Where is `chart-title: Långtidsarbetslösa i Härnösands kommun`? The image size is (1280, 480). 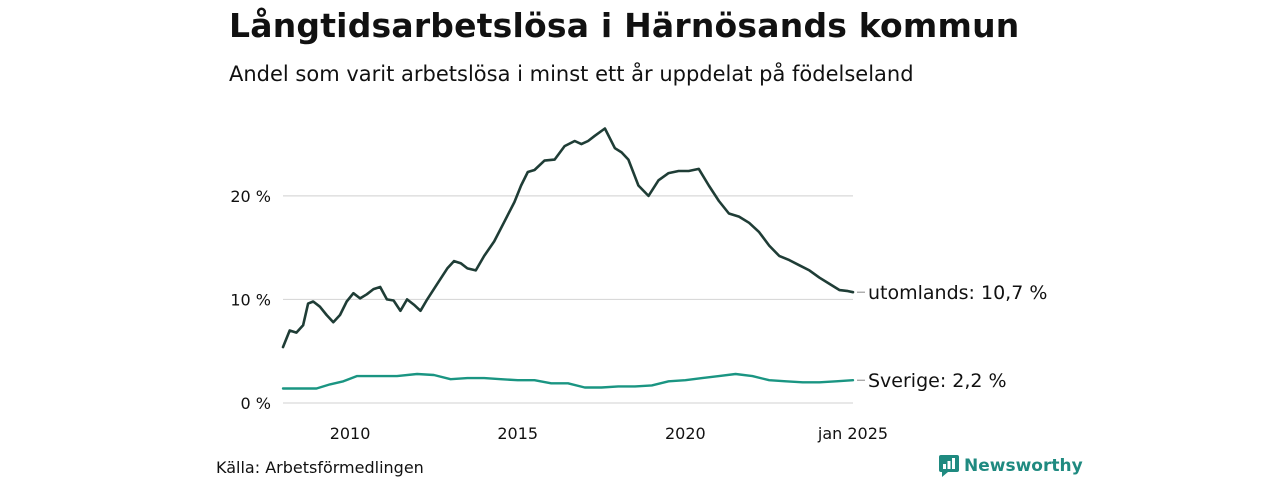 chart-title: Långtidsarbetslösa i Härnösands kommun is located at coordinates (624, 25).